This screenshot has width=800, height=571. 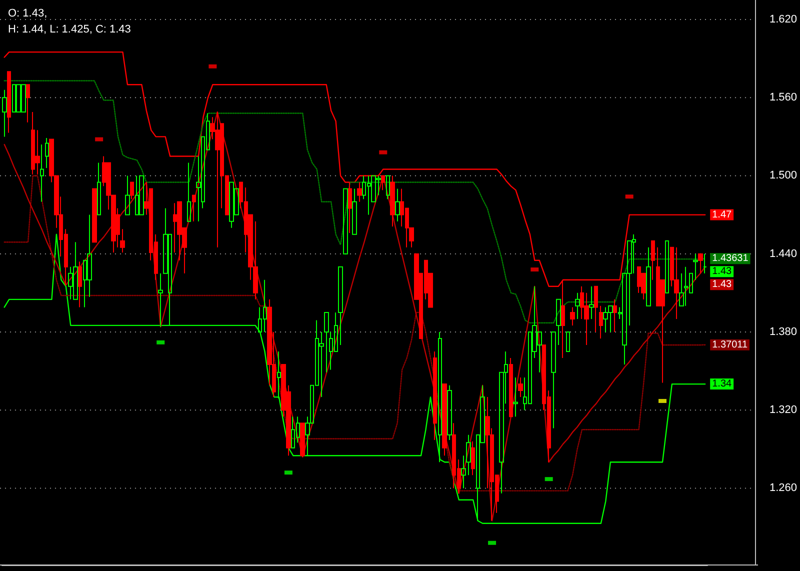 I want to click on data-label: 1.34, so click(x=722, y=384).